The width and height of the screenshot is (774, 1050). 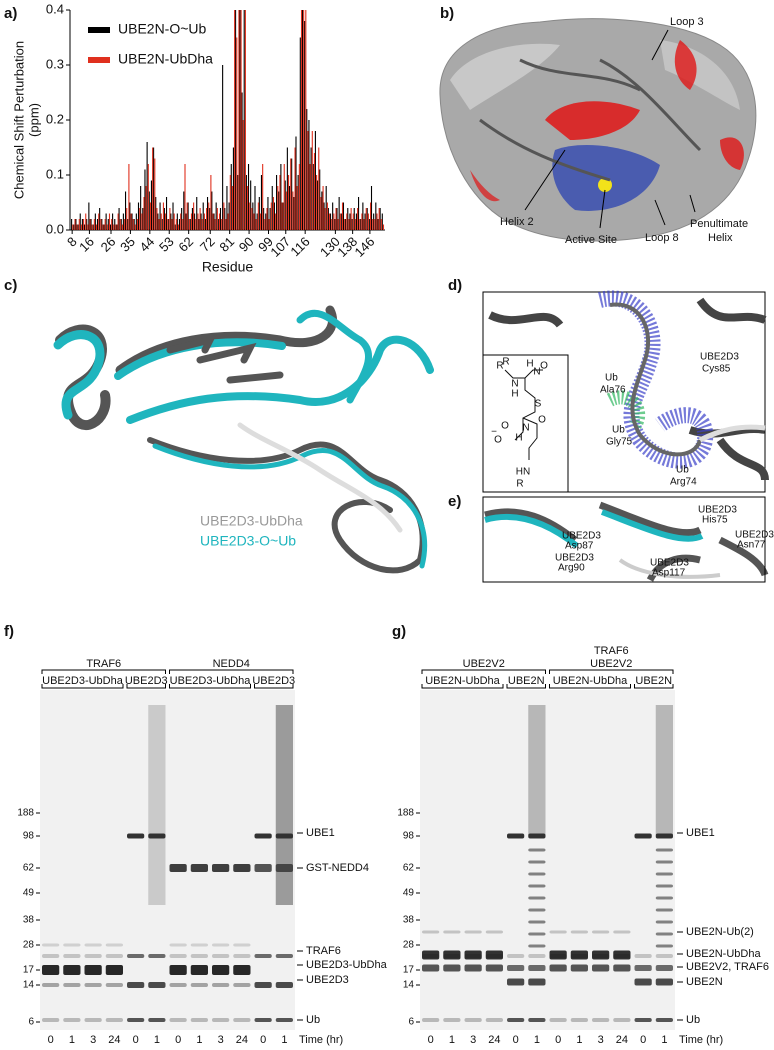 I want to click on time-label: 0, so click(x=136, y=1040).